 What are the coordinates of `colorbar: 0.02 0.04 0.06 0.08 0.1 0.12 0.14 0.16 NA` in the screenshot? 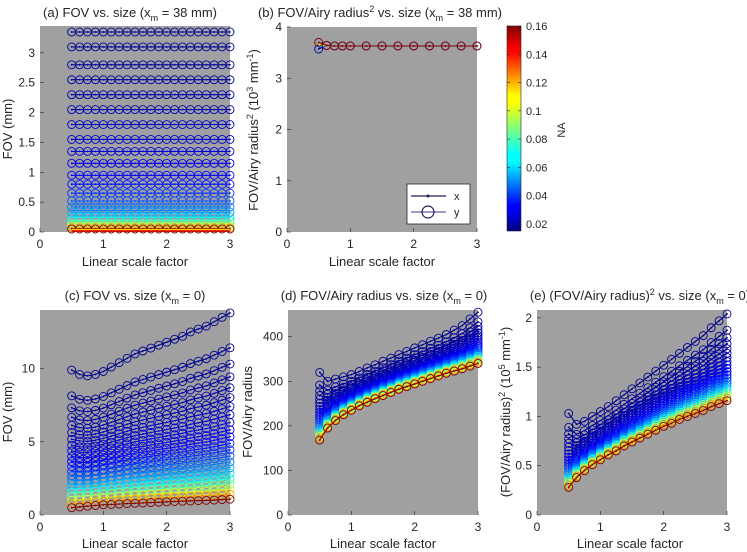 It's located at (537, 126).